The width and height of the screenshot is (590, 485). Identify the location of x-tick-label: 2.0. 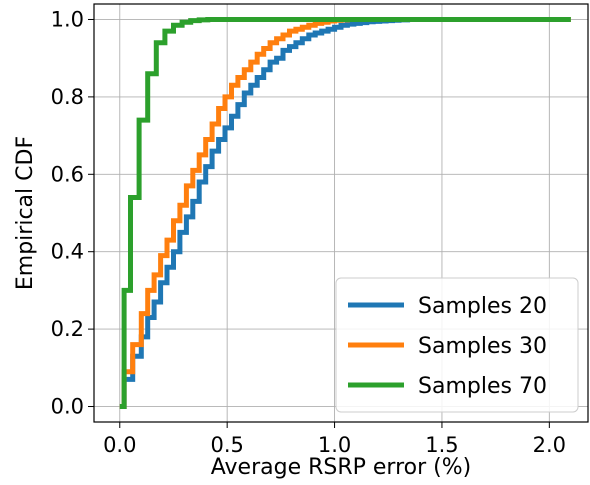
(549, 445).